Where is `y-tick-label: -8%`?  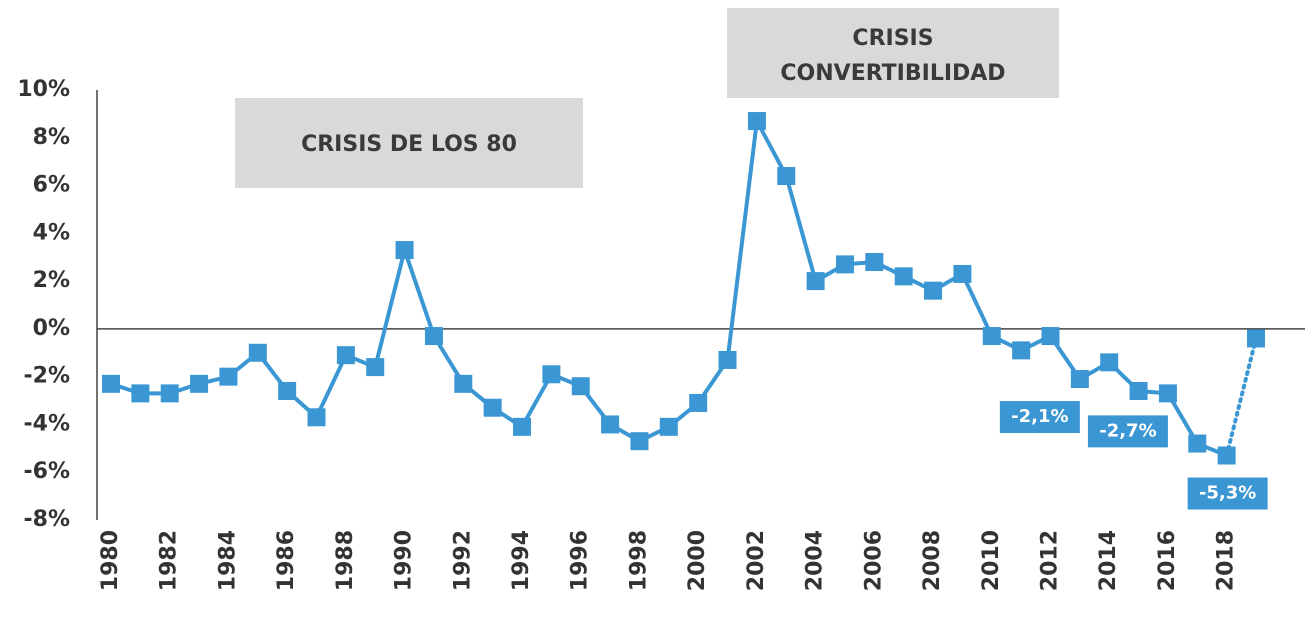
y-tick-label: -8% is located at coordinates (47, 519).